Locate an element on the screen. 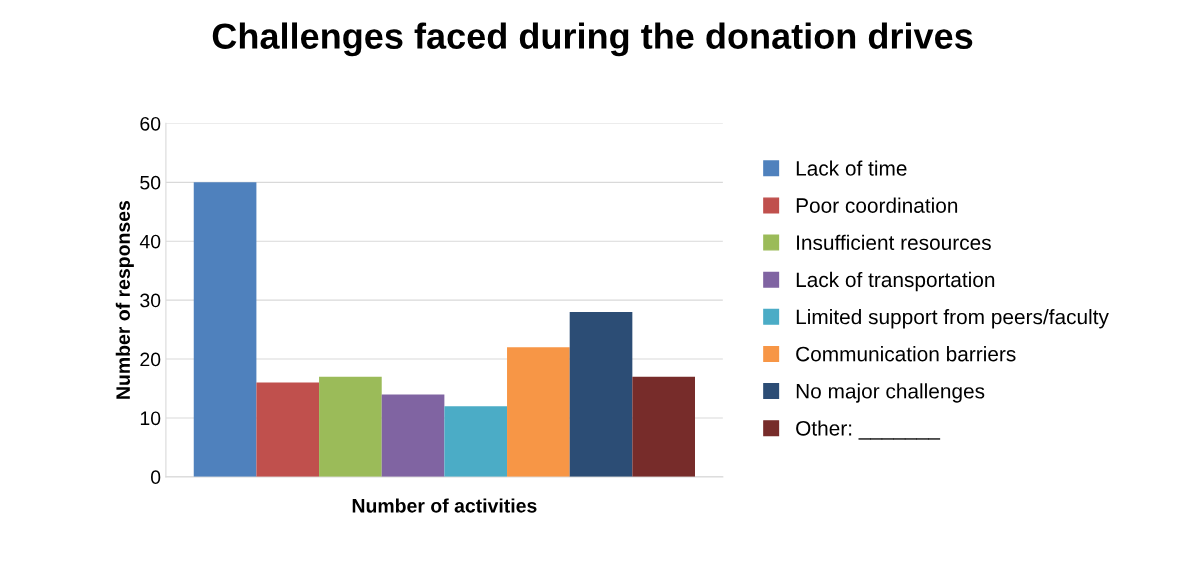  legend-label: Limited support from peers/faculty is located at coordinates (952, 318).